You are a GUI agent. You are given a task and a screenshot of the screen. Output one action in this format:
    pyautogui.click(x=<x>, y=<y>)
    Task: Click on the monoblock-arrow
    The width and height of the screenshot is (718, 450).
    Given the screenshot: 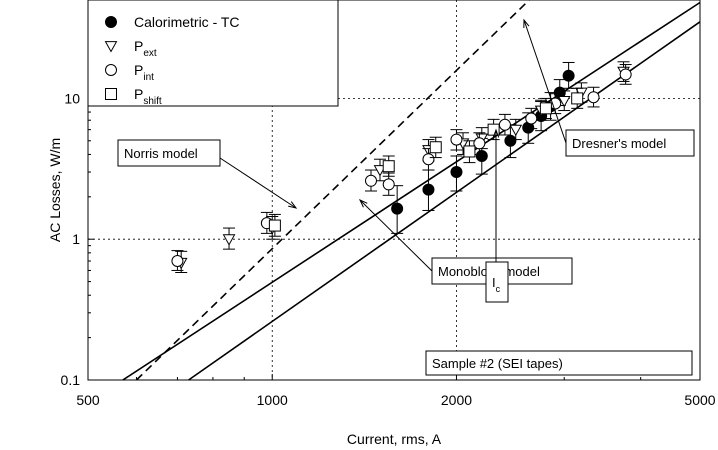 What is the action you would take?
    pyautogui.click(x=396, y=235)
    